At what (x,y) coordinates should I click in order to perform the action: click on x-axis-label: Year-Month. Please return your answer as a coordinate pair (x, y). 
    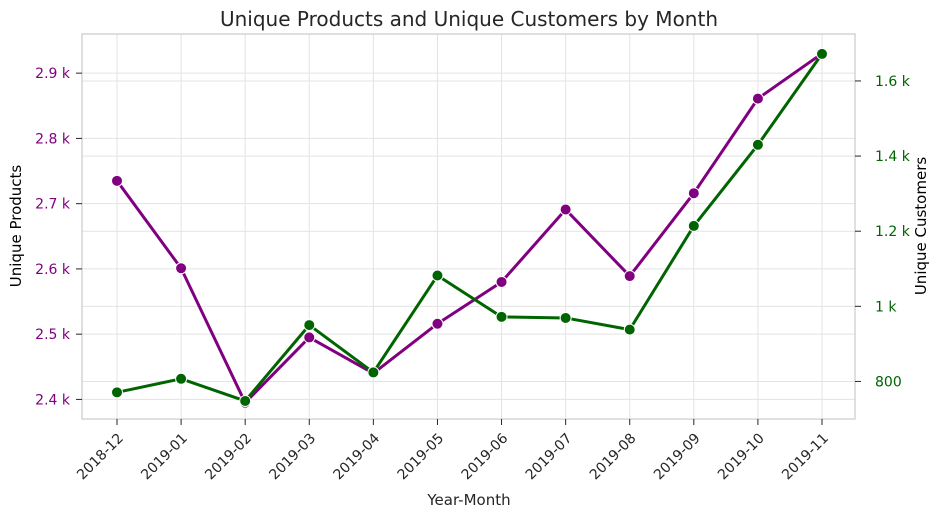
    Looking at the image, I should click on (468, 500).